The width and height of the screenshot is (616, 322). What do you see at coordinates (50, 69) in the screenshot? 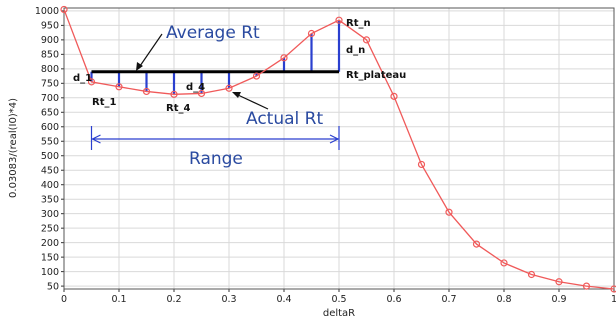
I see `y-tick-label: 800` at bounding box center [50, 69].